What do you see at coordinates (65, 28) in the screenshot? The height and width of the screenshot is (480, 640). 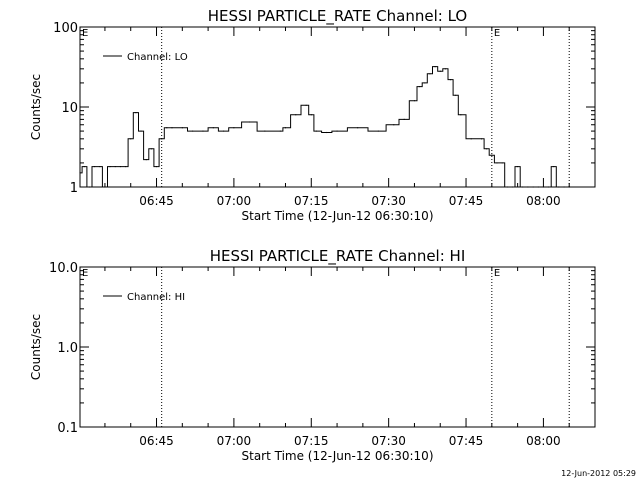 I see `y-tick-label: 100` at bounding box center [65, 28].